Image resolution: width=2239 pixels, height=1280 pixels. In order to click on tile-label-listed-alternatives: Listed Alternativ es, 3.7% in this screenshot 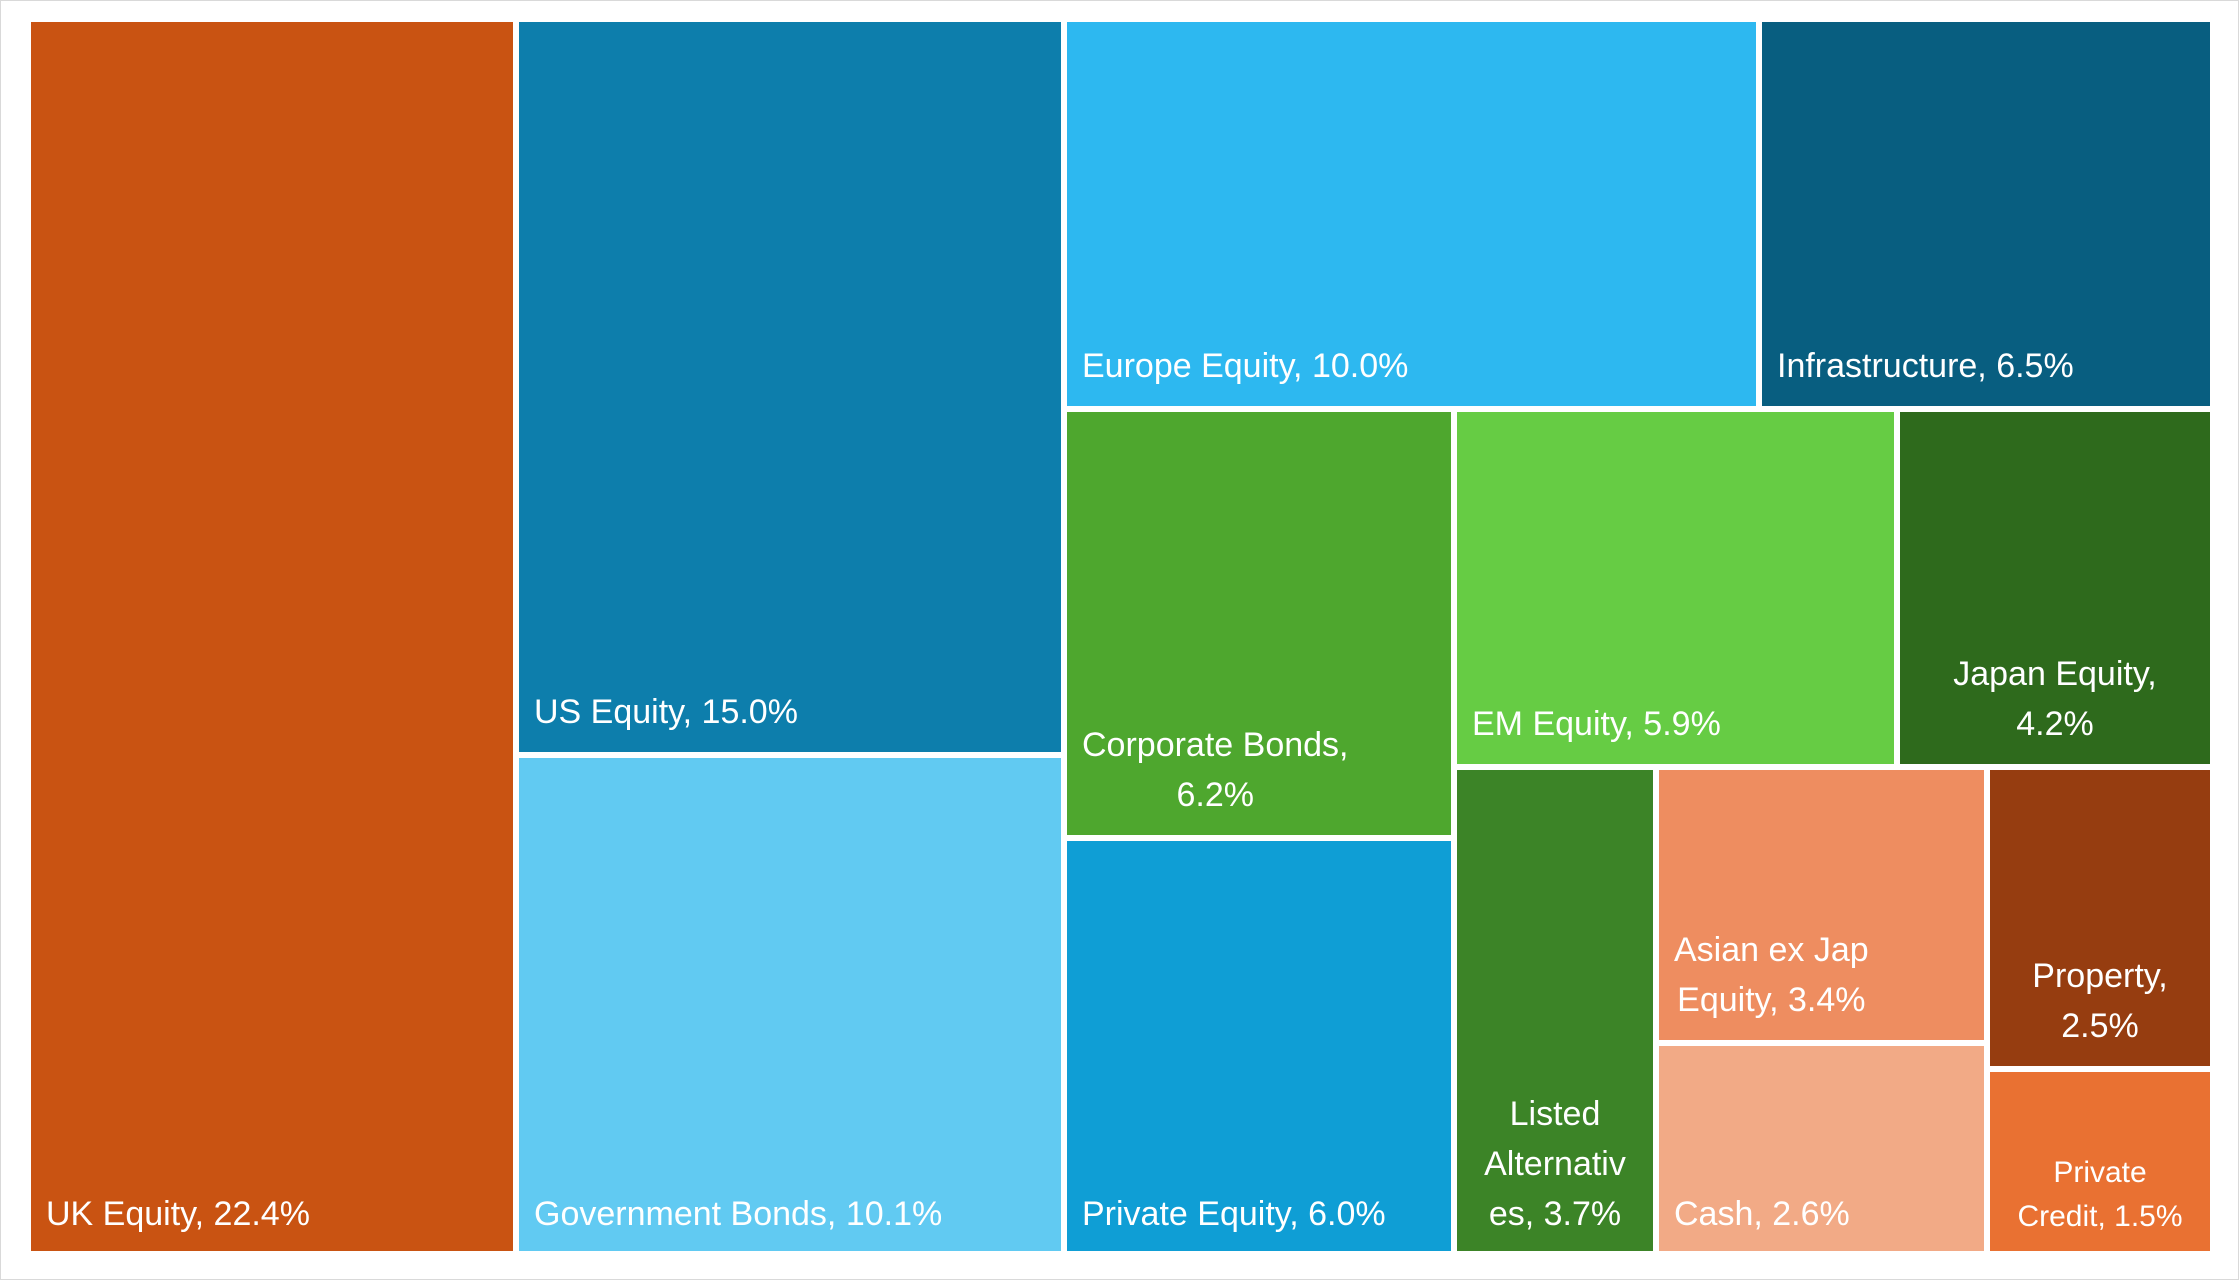, I will do `click(1555, 1164)`.